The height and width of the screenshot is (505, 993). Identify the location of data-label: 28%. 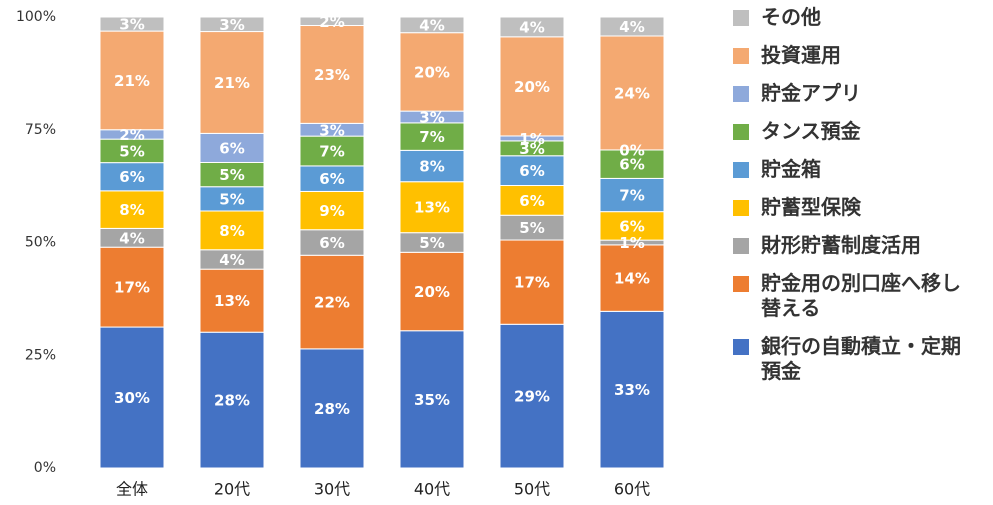
(232, 401).